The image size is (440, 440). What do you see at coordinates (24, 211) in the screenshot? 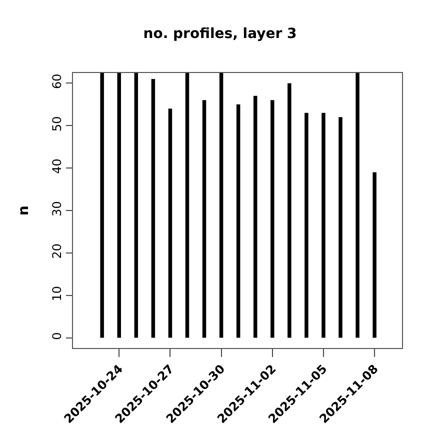
I see `y-axis-title: n` at bounding box center [24, 211].